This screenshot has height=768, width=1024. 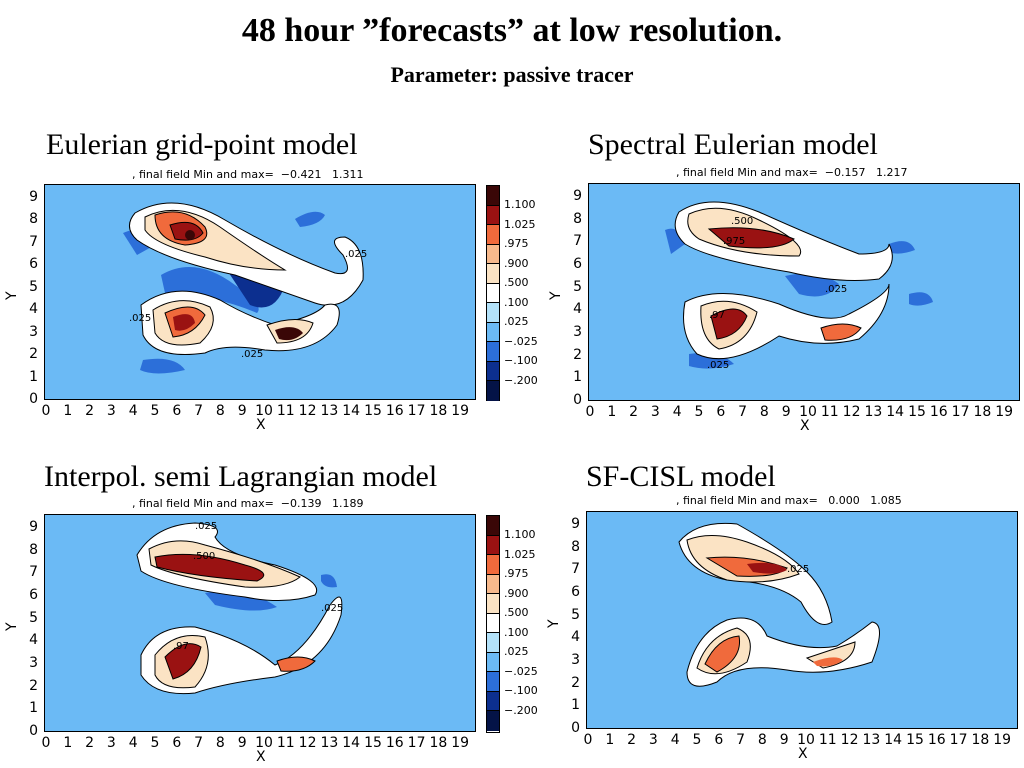 What do you see at coordinates (512, 30) in the screenshot?
I see `main-title: 48 hour ”forecasts” at low resolution.` at bounding box center [512, 30].